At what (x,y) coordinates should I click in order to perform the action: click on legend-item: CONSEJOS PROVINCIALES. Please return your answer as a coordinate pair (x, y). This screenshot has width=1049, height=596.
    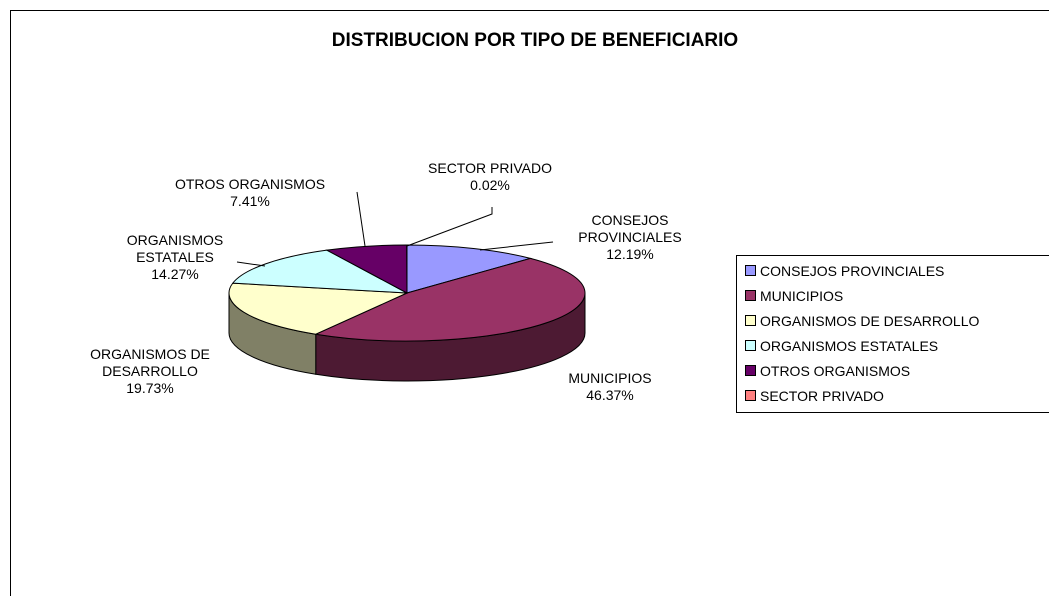
    Looking at the image, I should click on (844, 271).